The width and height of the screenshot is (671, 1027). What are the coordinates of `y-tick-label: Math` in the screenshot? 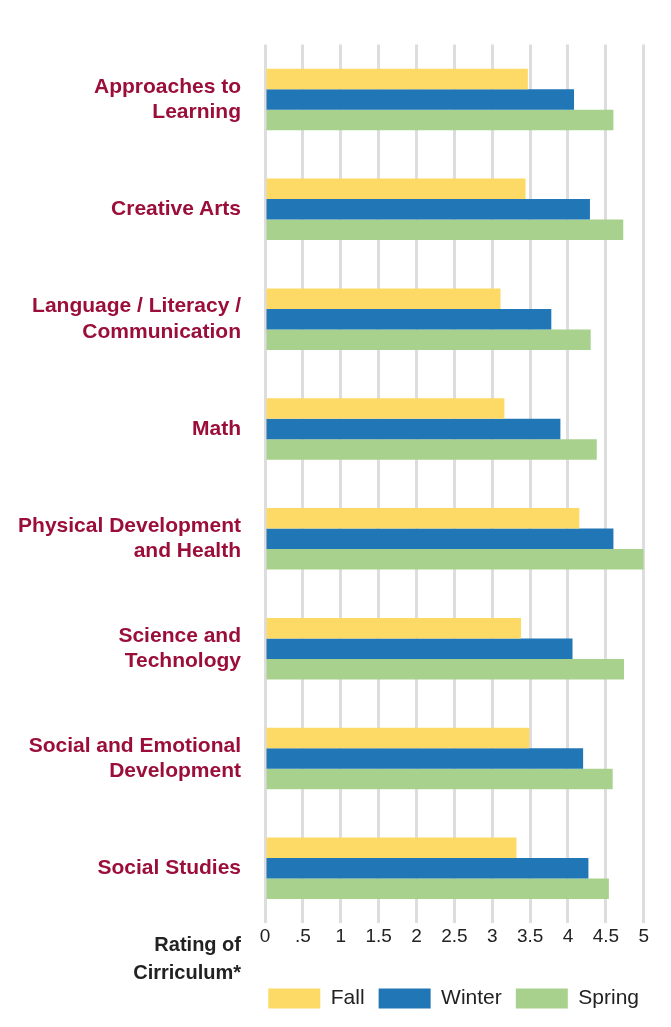 It's located at (216, 427).